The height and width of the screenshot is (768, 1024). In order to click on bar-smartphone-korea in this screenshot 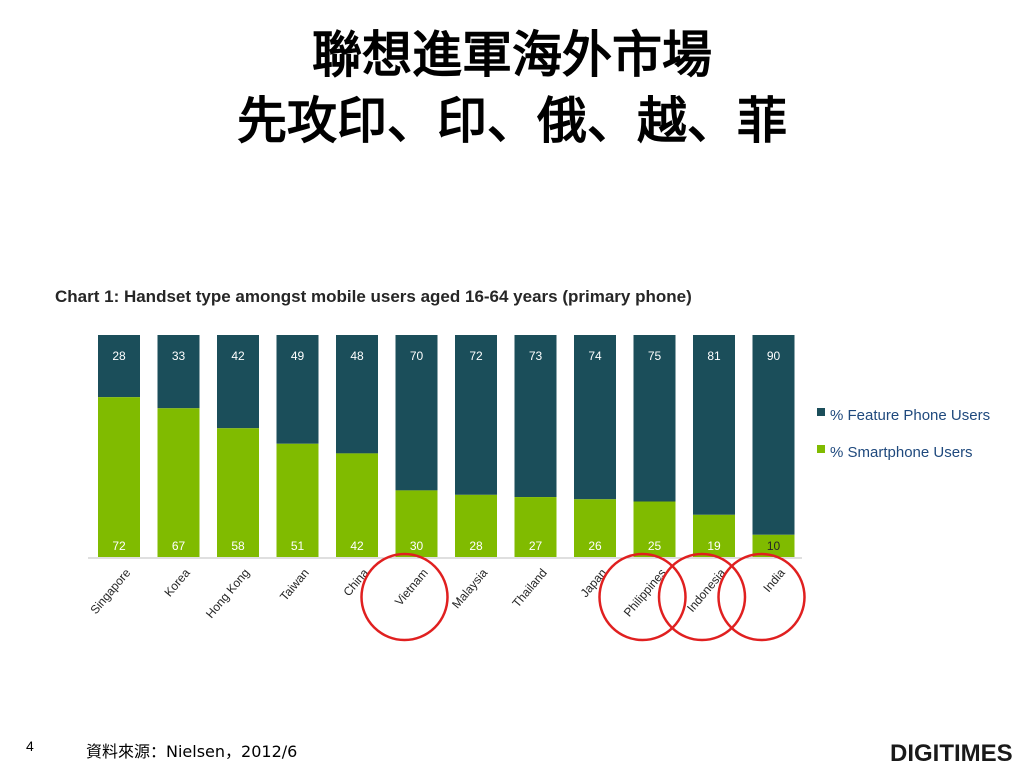, I will do `click(178, 482)`.